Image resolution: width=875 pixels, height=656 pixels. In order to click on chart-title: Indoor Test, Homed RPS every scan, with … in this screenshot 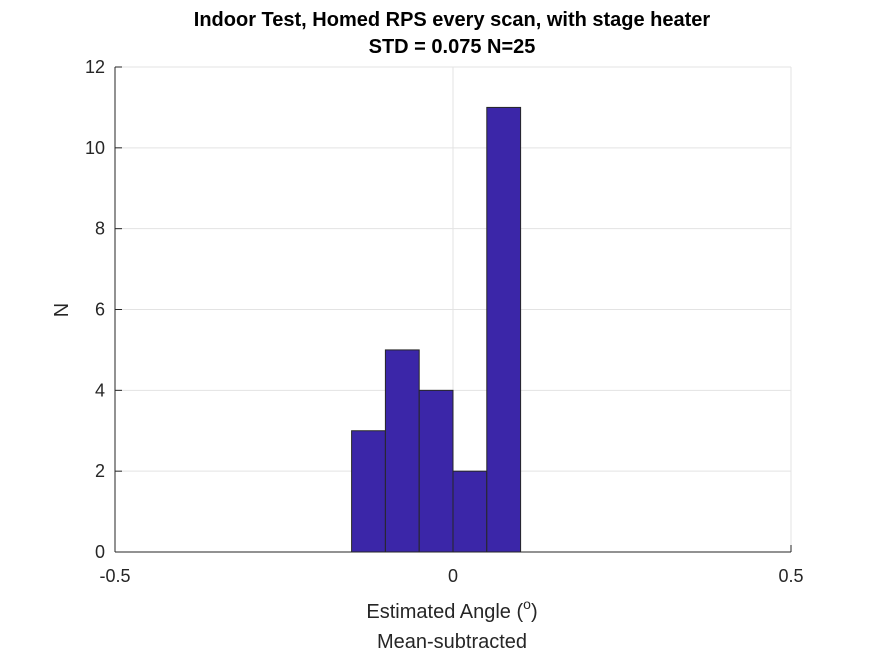, I will do `click(452, 20)`.